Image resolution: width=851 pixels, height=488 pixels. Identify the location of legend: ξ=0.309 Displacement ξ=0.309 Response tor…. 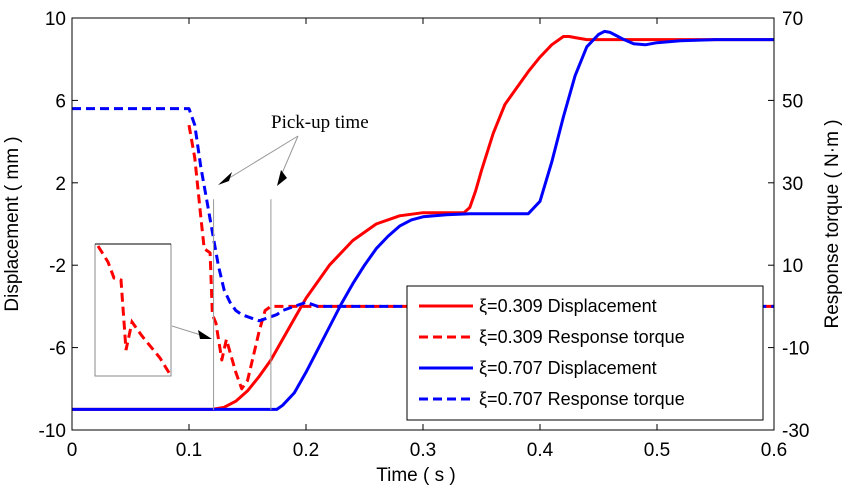
(585, 353).